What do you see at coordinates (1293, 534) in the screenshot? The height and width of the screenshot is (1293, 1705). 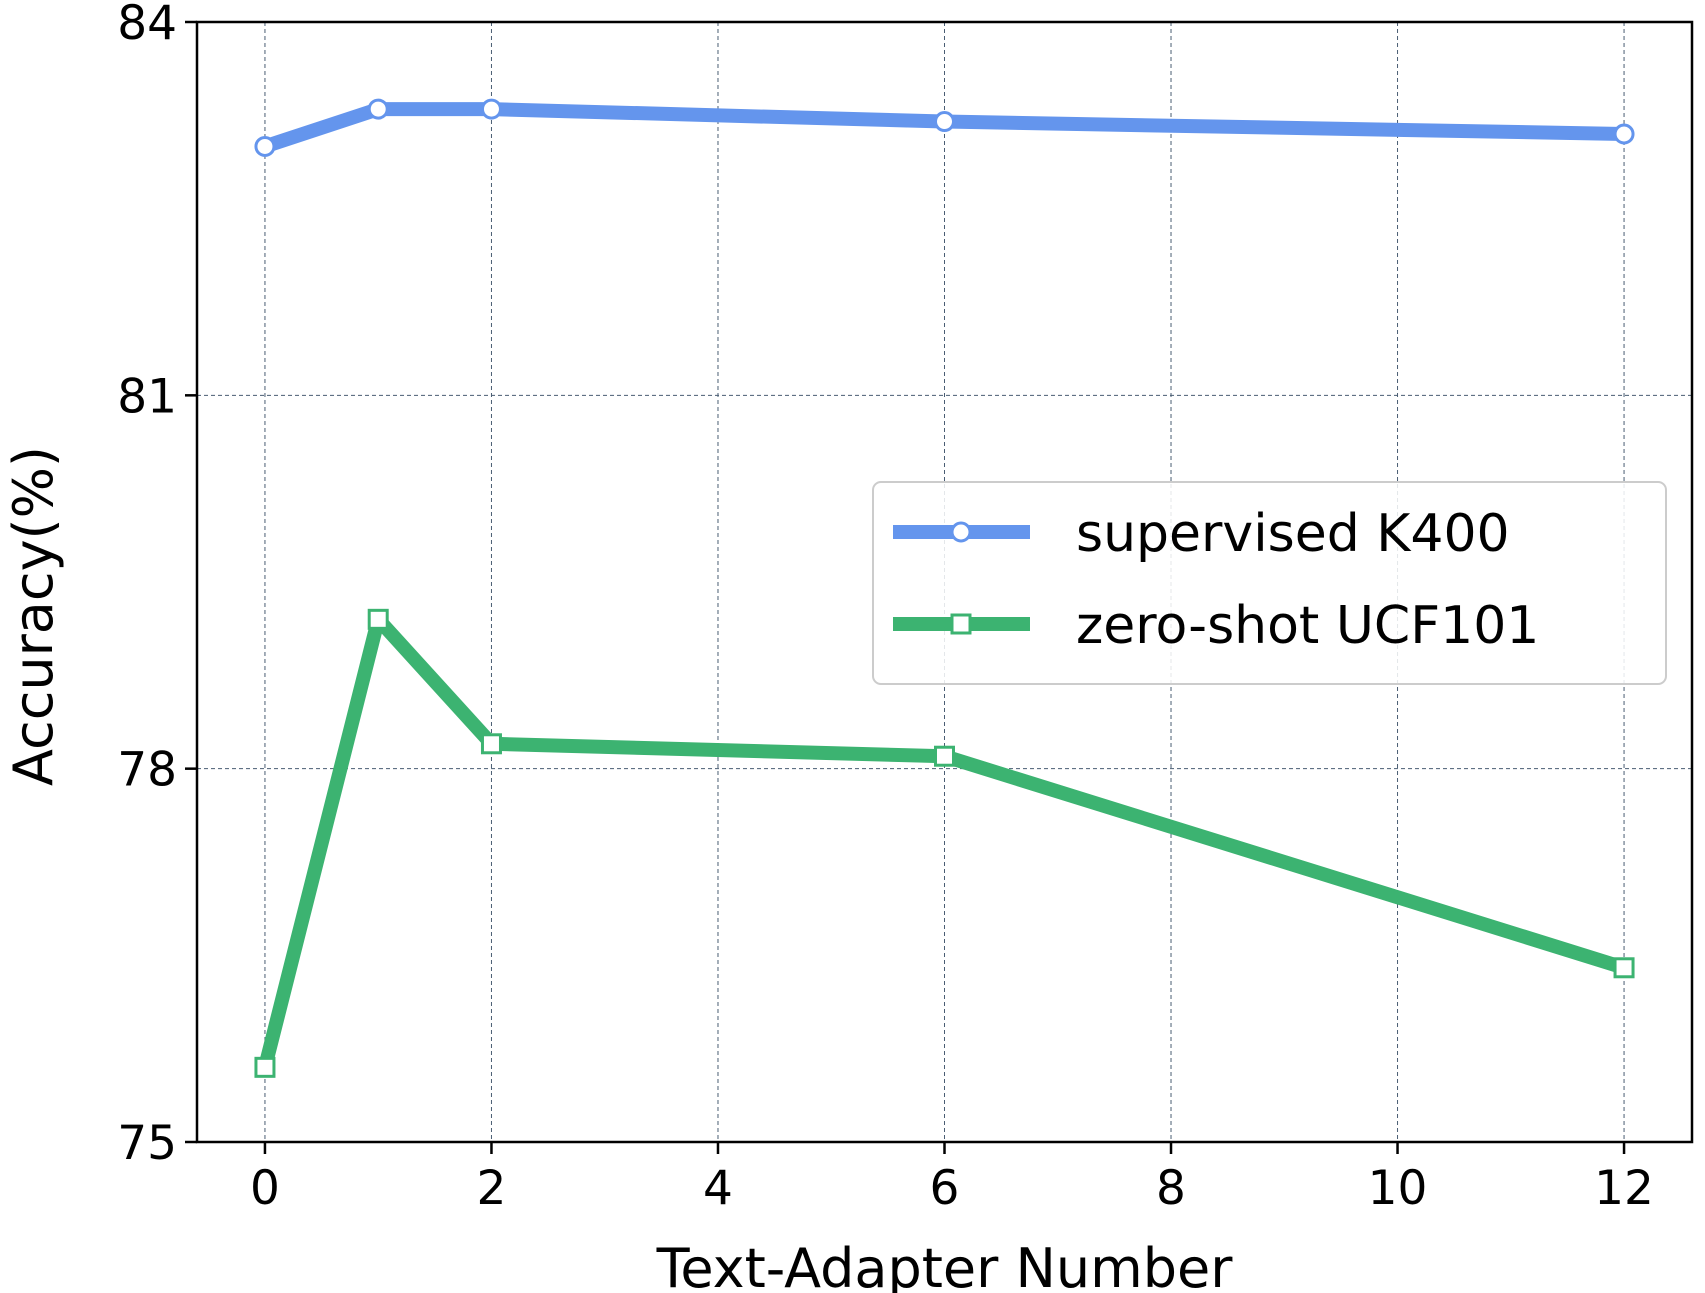 I see `legend-label: supervised K400` at bounding box center [1293, 534].